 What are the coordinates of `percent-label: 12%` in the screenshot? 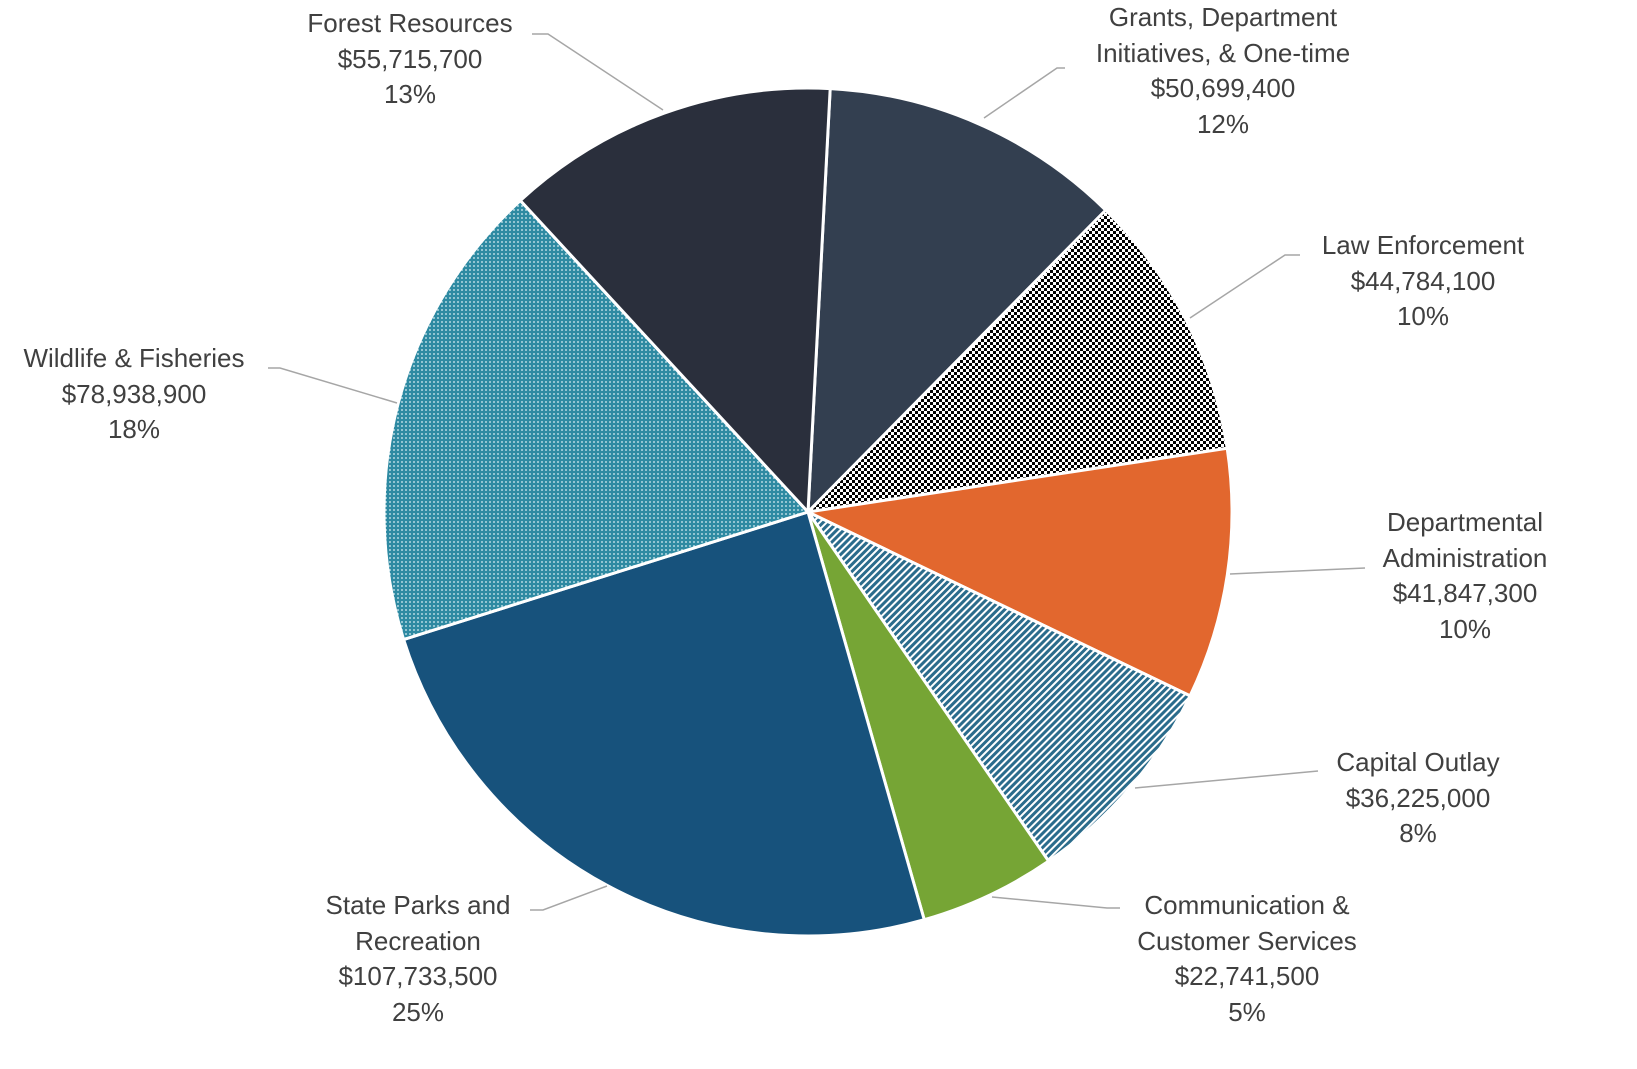 It's located at (1223, 123).